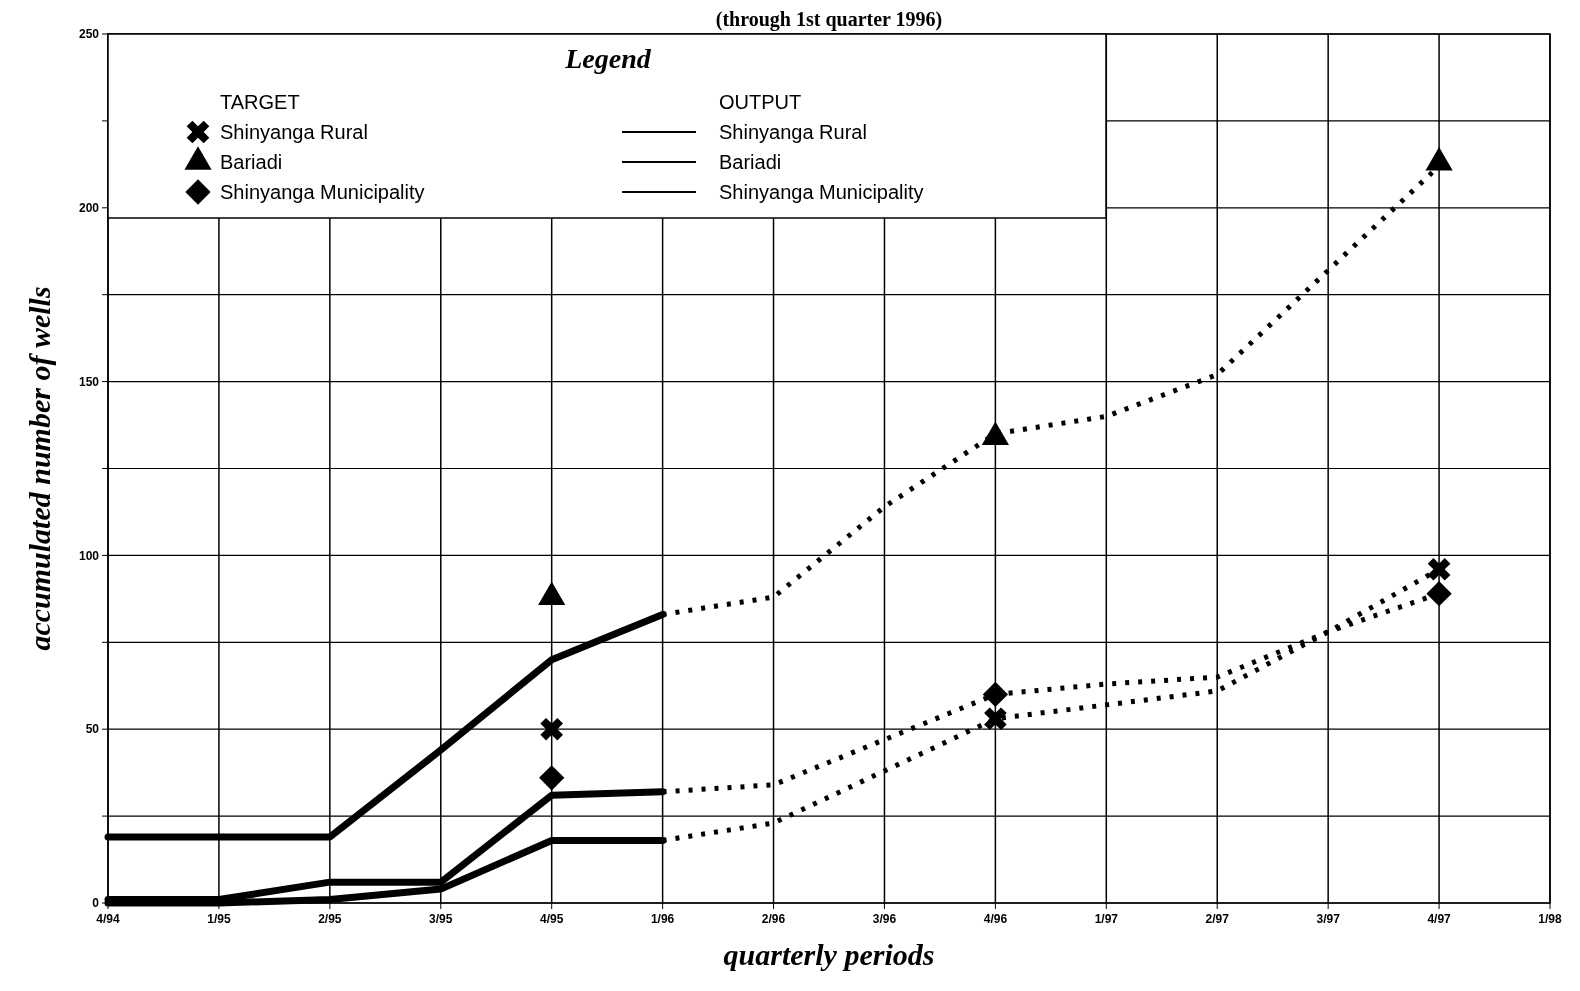 This screenshot has width=1580, height=991. Describe the element at coordinates (662, 919) in the screenshot. I see `x-tick-label: 1/96` at that location.